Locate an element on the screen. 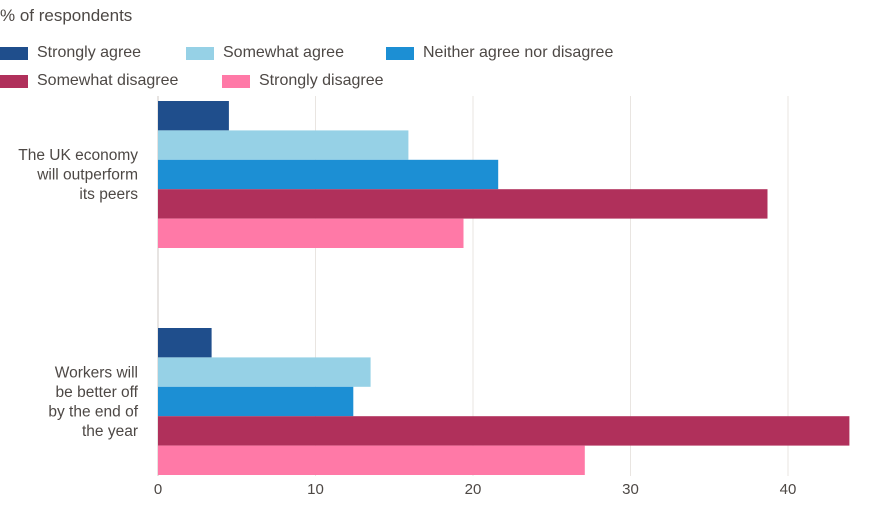 The height and width of the screenshot is (514, 870). legend-label: Somewhat agree is located at coordinates (283, 52).